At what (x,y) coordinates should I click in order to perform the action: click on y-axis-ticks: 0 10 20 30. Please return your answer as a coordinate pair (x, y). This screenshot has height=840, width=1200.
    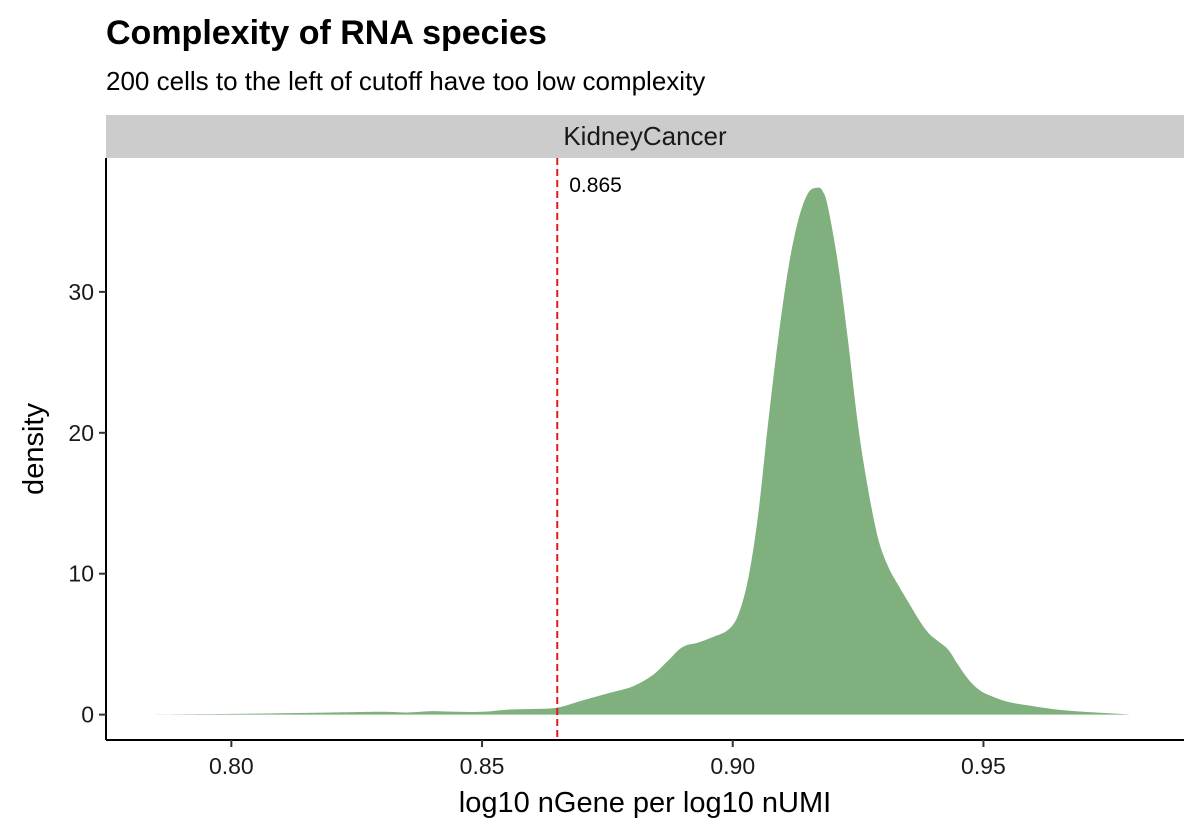
    Looking at the image, I should click on (87, 503).